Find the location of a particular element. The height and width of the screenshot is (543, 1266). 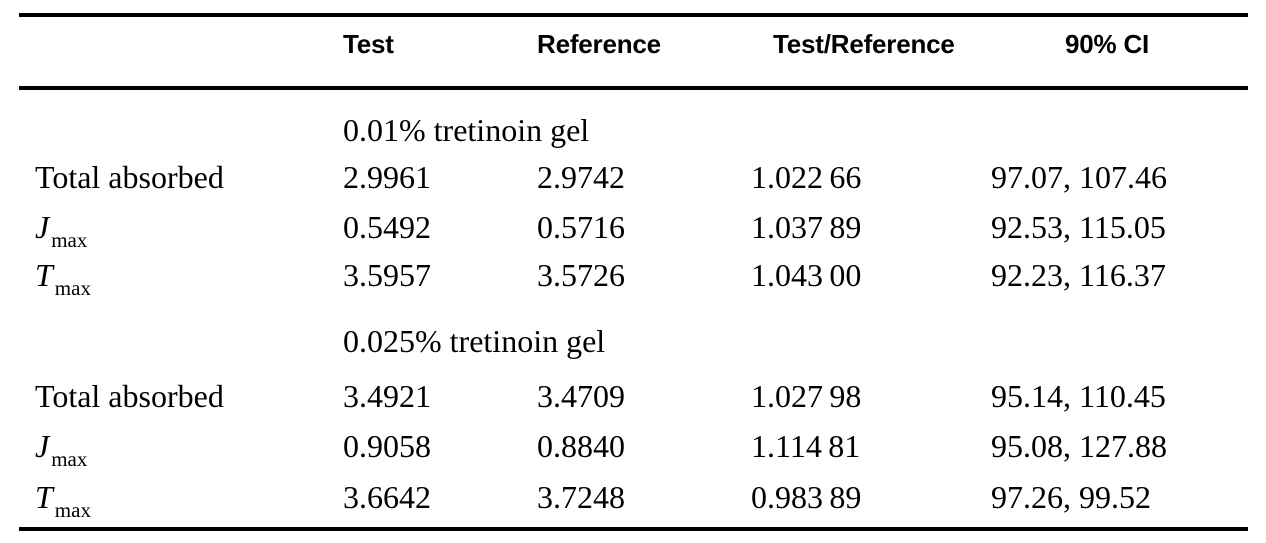

cell-ci-value: 95.08, 127.88 is located at coordinates (1079, 446).